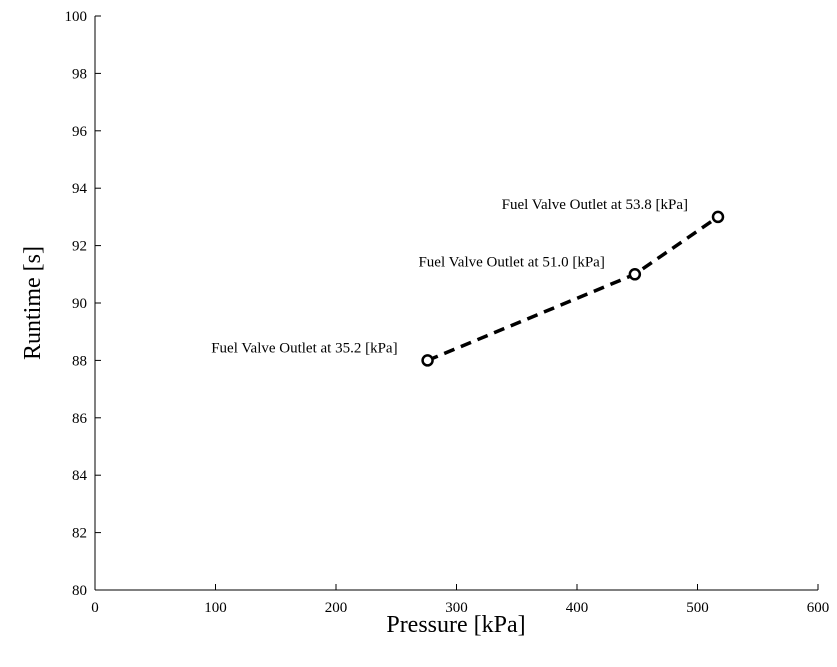  I want to click on y-tick-label: 82, so click(79, 534).